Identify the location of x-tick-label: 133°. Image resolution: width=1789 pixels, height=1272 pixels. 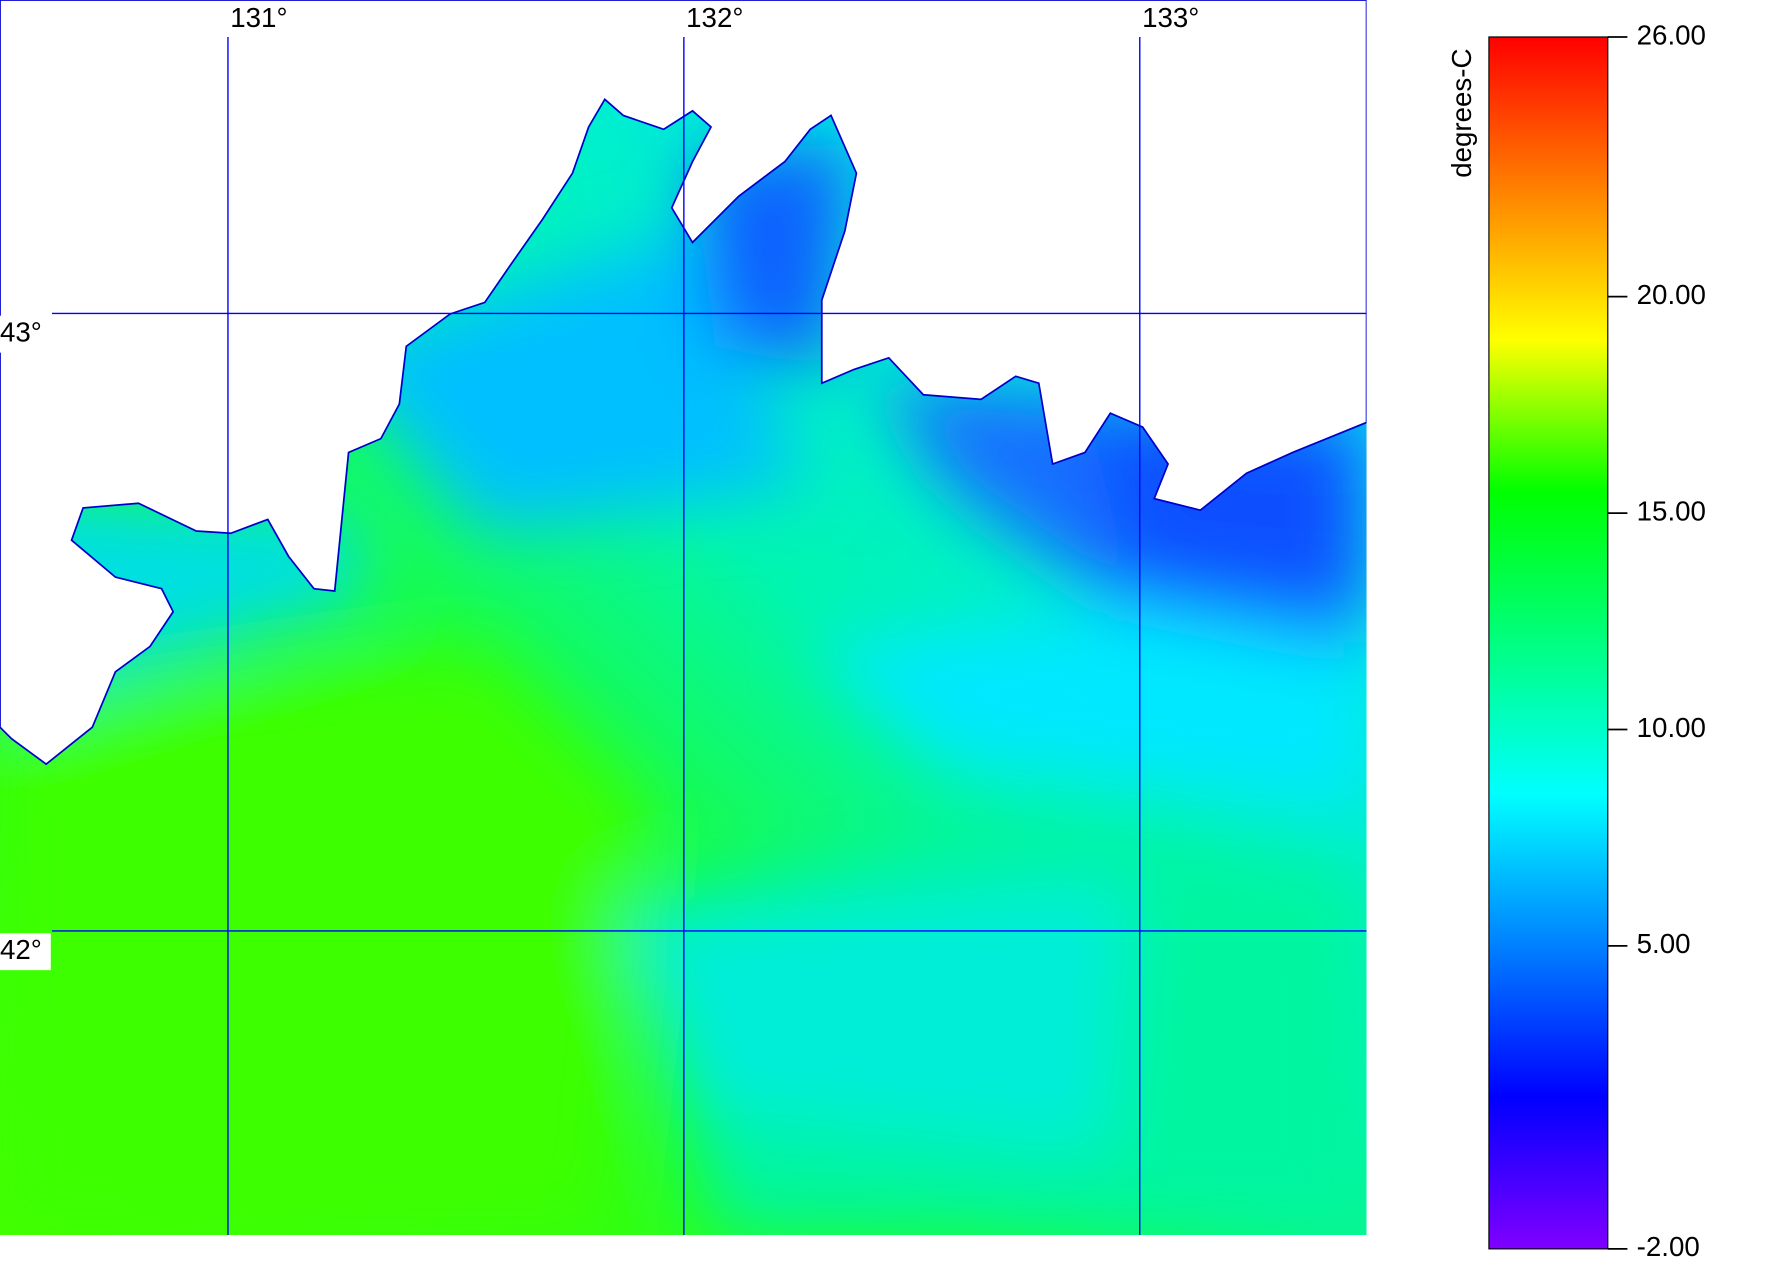
(1170, 17).